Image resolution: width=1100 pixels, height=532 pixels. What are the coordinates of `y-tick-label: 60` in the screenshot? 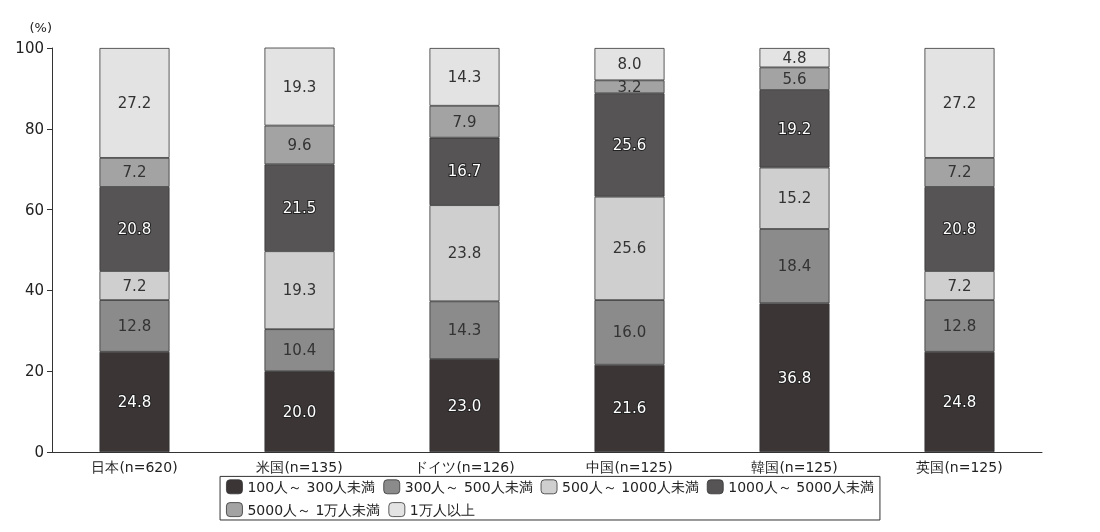 It's located at (34, 209).